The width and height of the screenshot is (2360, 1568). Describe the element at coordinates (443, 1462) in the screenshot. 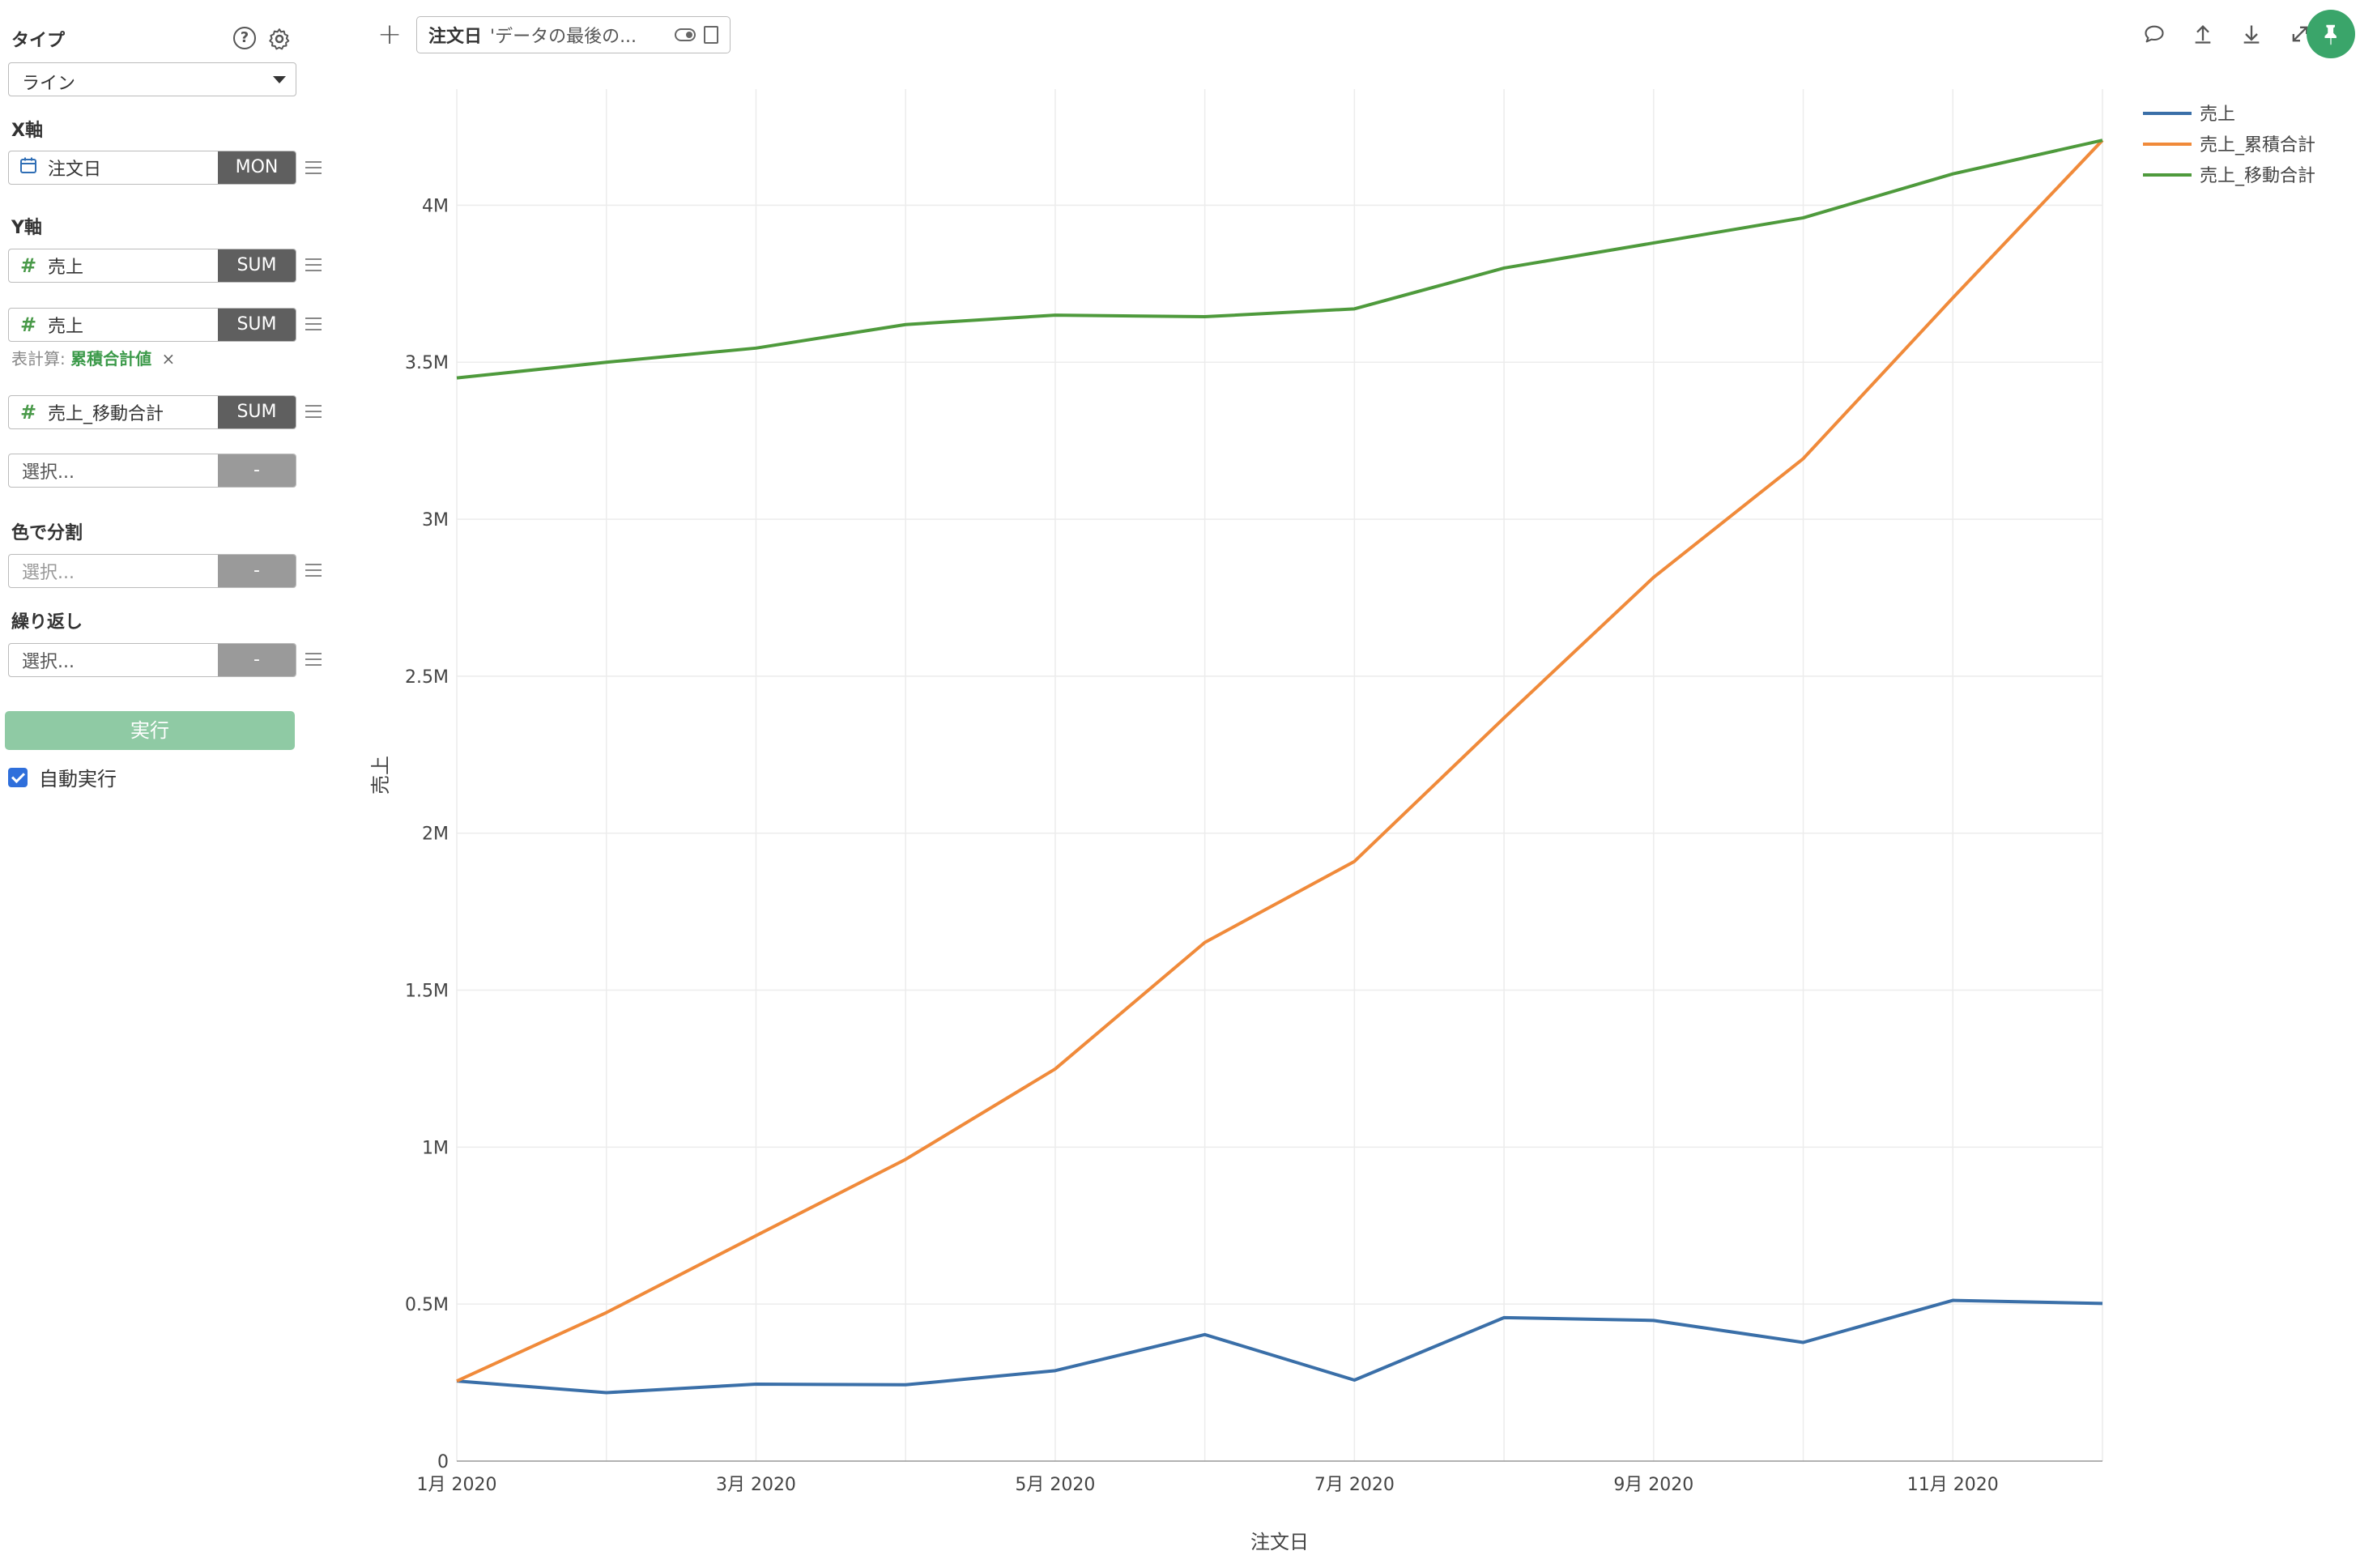

I see `y-tick-label: 0` at that location.